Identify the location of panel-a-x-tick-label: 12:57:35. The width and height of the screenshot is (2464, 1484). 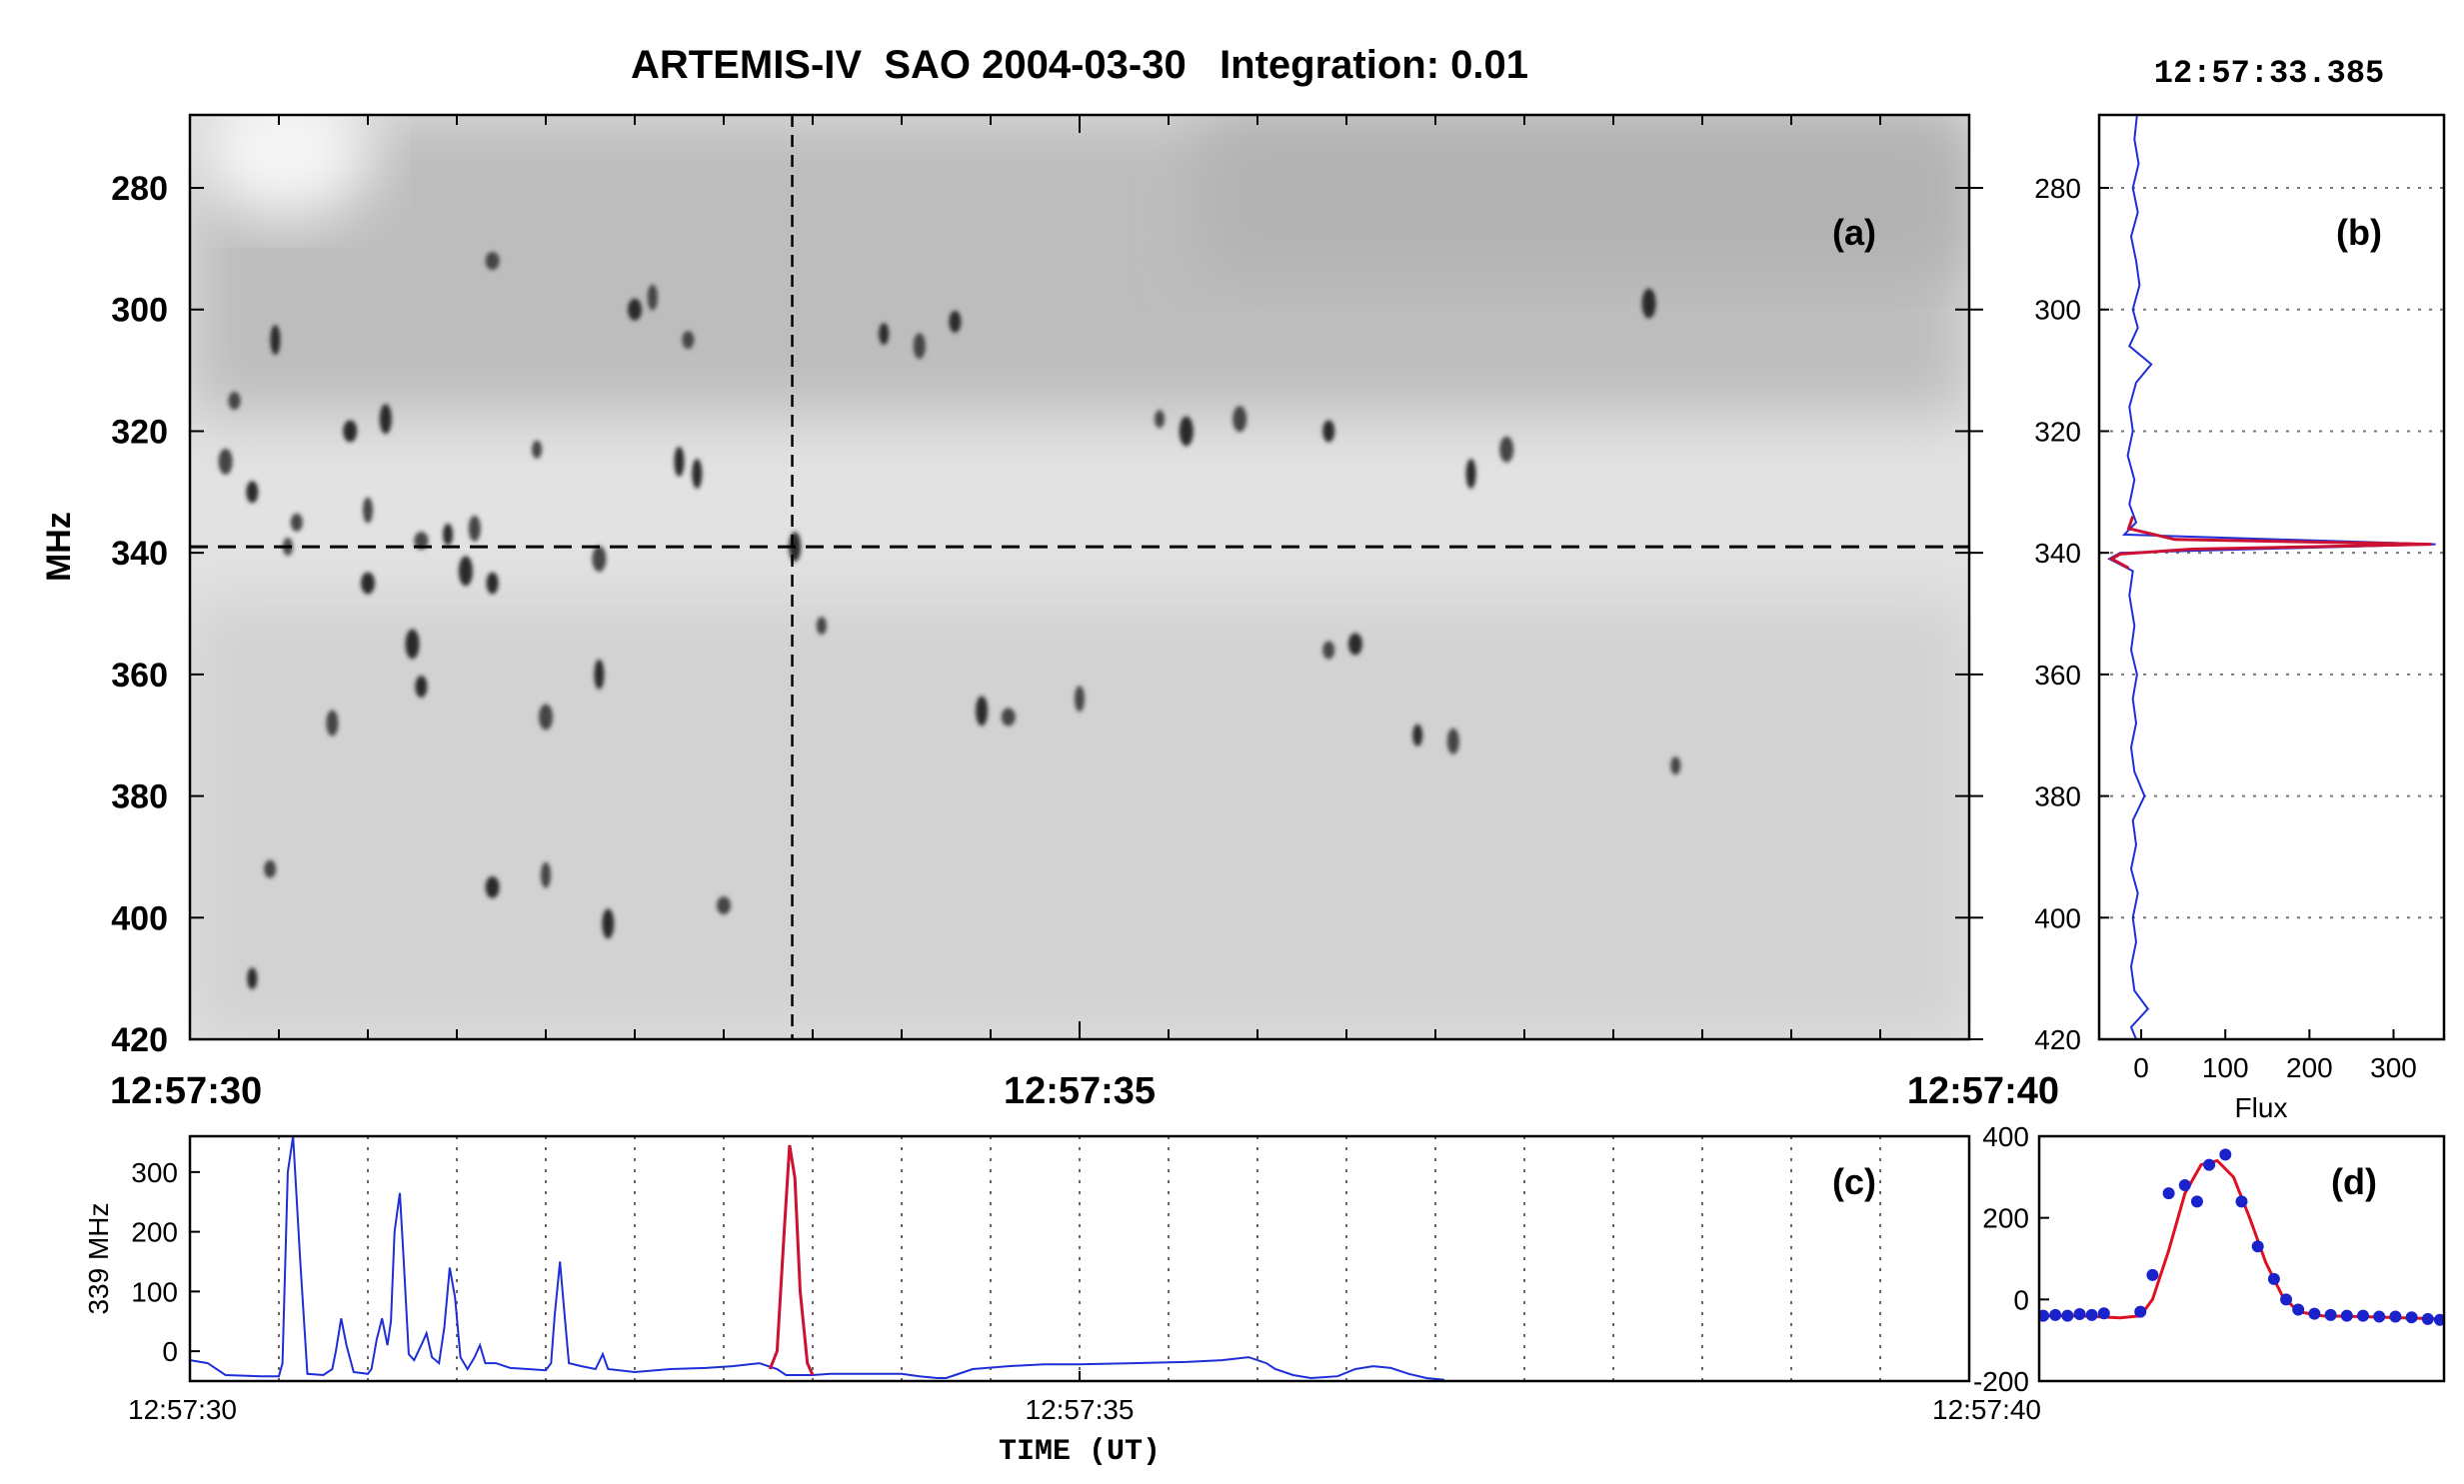
(1080, 1091).